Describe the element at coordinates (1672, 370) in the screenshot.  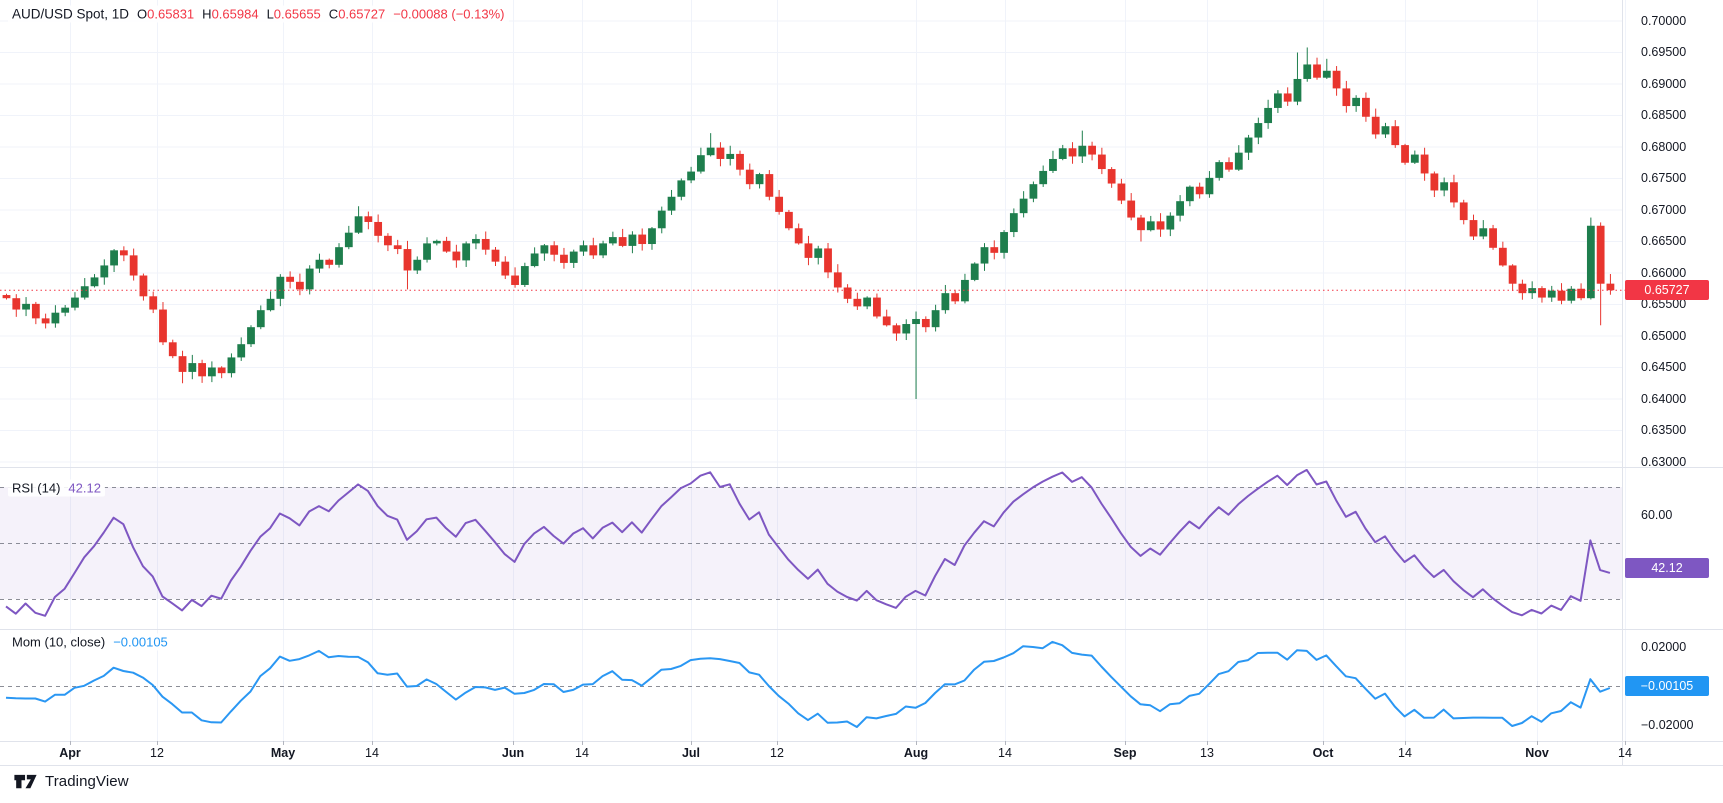
I see `price-axis` at that location.